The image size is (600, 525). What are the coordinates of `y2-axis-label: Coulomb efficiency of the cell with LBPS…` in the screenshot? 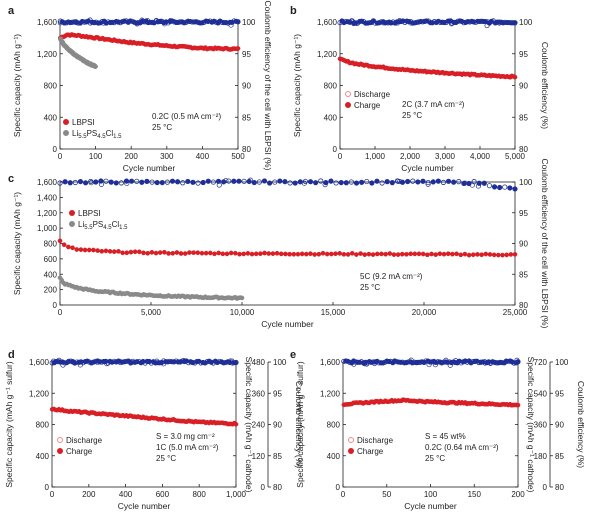 It's located at (545, 244).